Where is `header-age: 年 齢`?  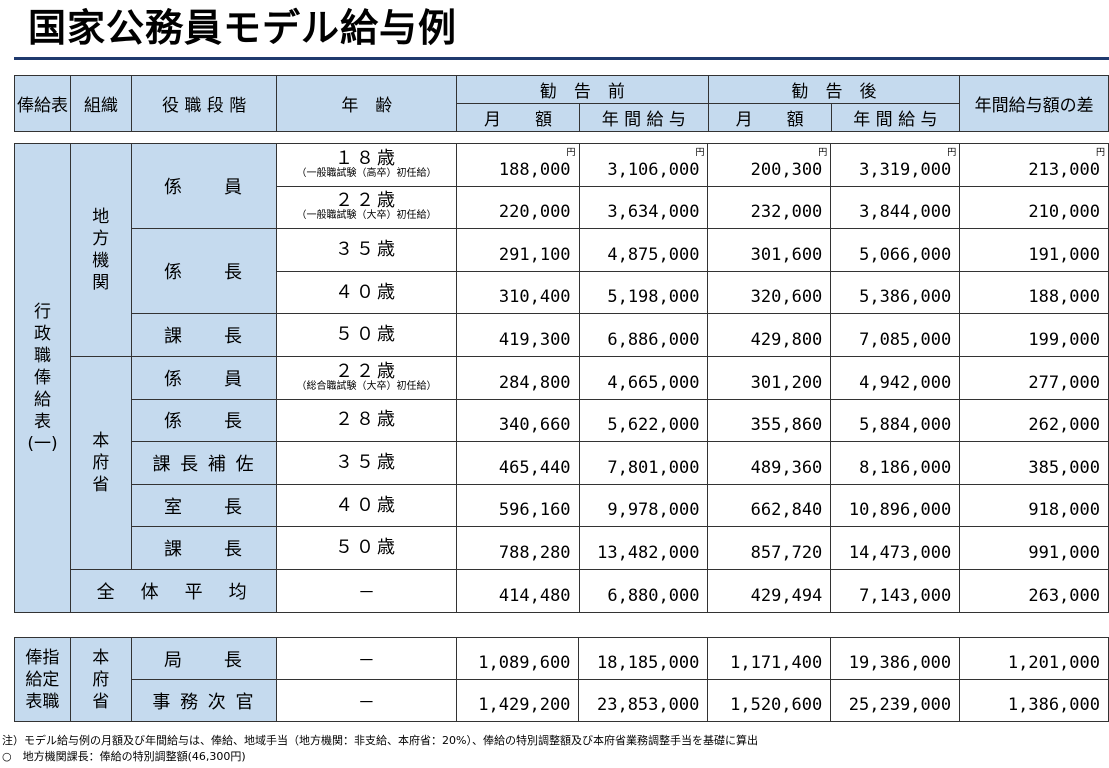
header-age: 年 齢 is located at coordinates (367, 103).